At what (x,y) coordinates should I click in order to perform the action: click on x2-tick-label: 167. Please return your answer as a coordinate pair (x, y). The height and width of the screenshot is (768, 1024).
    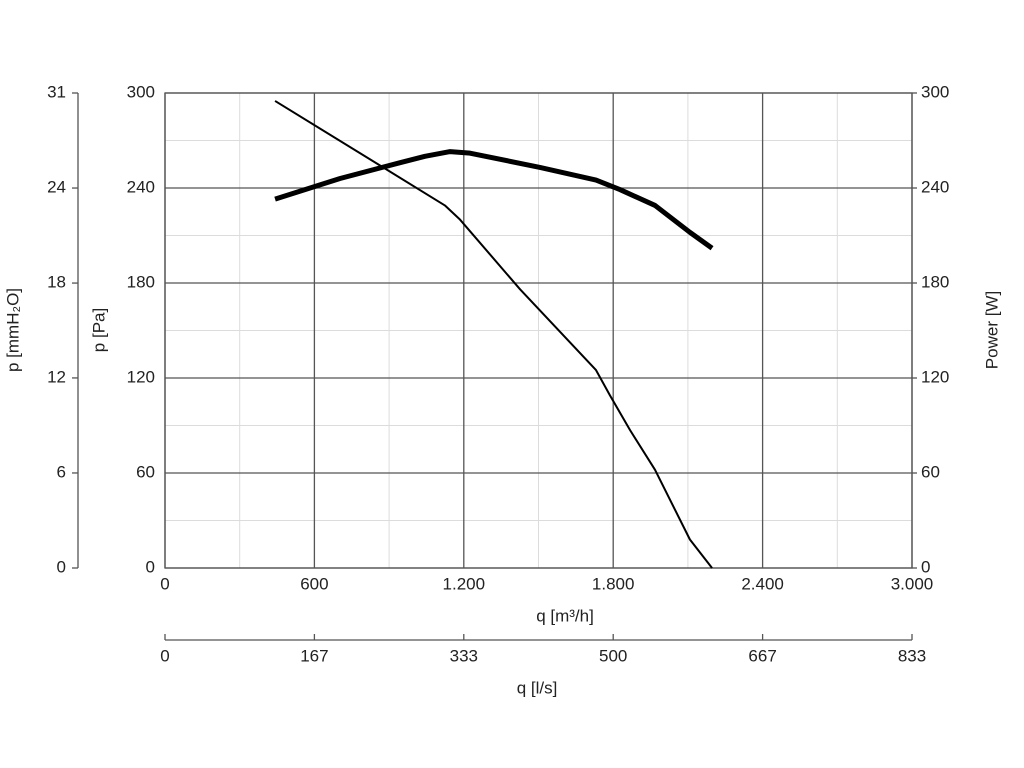
    Looking at the image, I should click on (314, 655).